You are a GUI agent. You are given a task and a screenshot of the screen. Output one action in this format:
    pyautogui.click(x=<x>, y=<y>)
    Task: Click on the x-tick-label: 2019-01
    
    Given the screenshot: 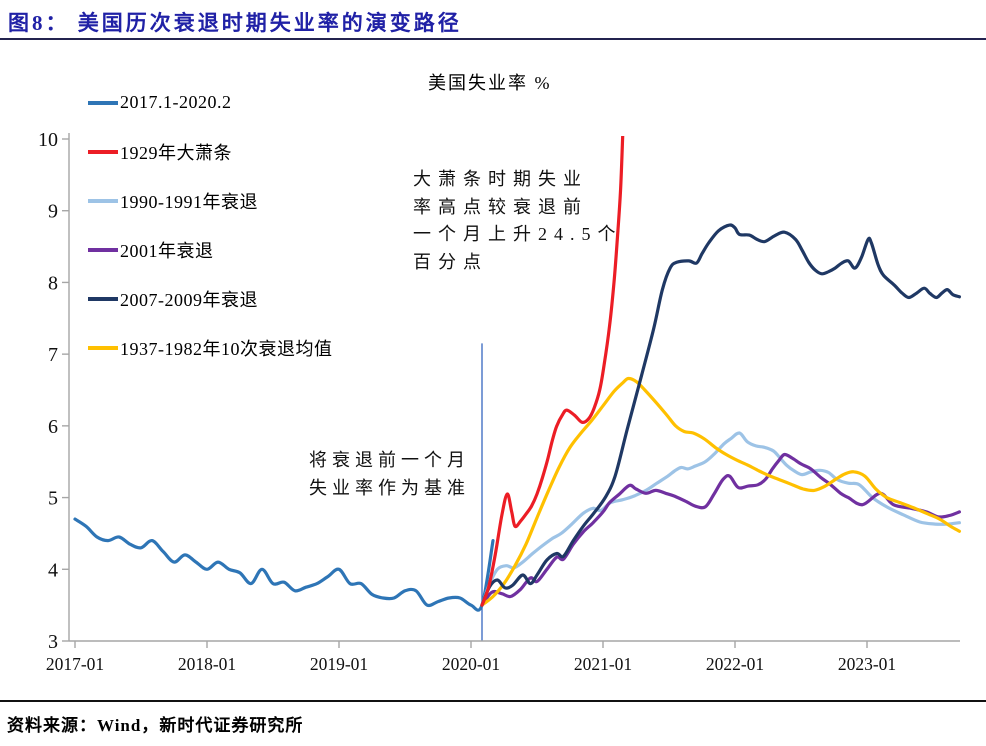 What is the action you would take?
    pyautogui.click(x=339, y=664)
    